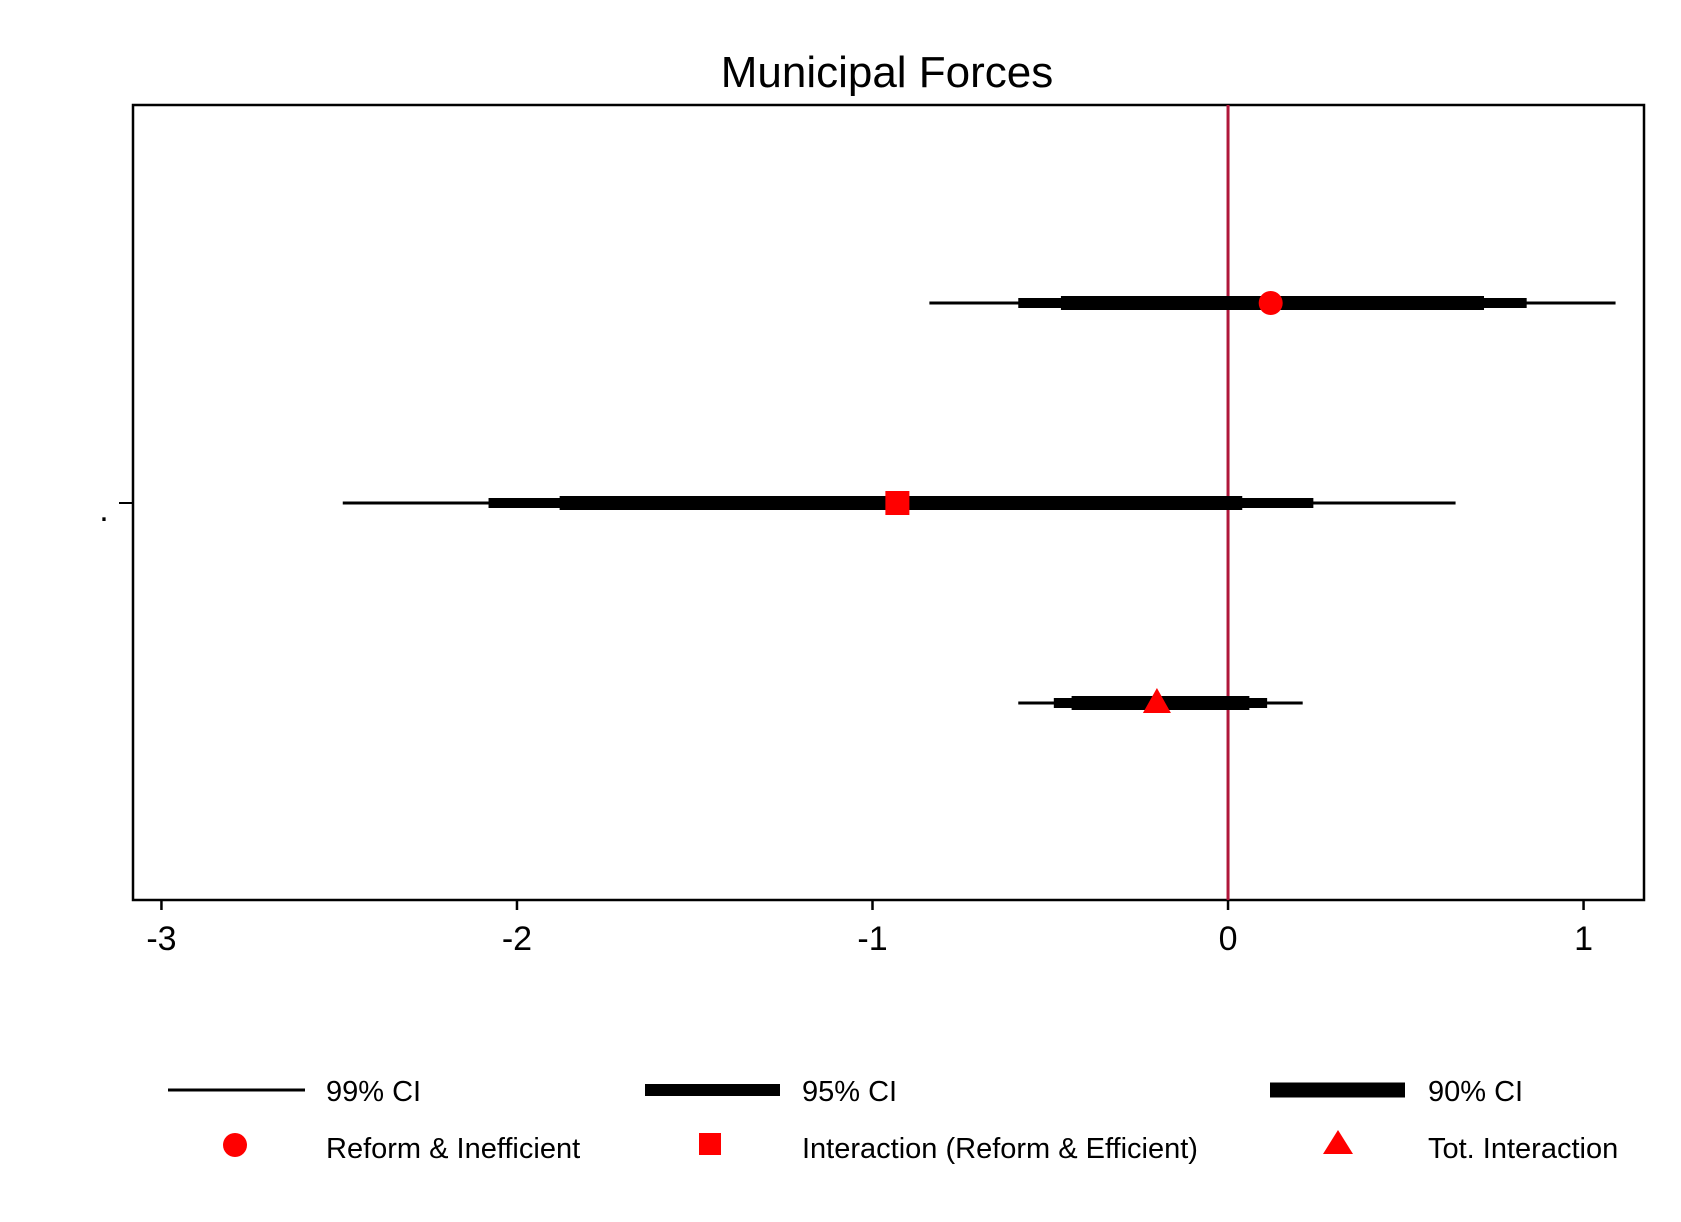 The image size is (1681, 1222). What do you see at coordinates (103, 510) in the screenshot?
I see `y-tick-label: .` at bounding box center [103, 510].